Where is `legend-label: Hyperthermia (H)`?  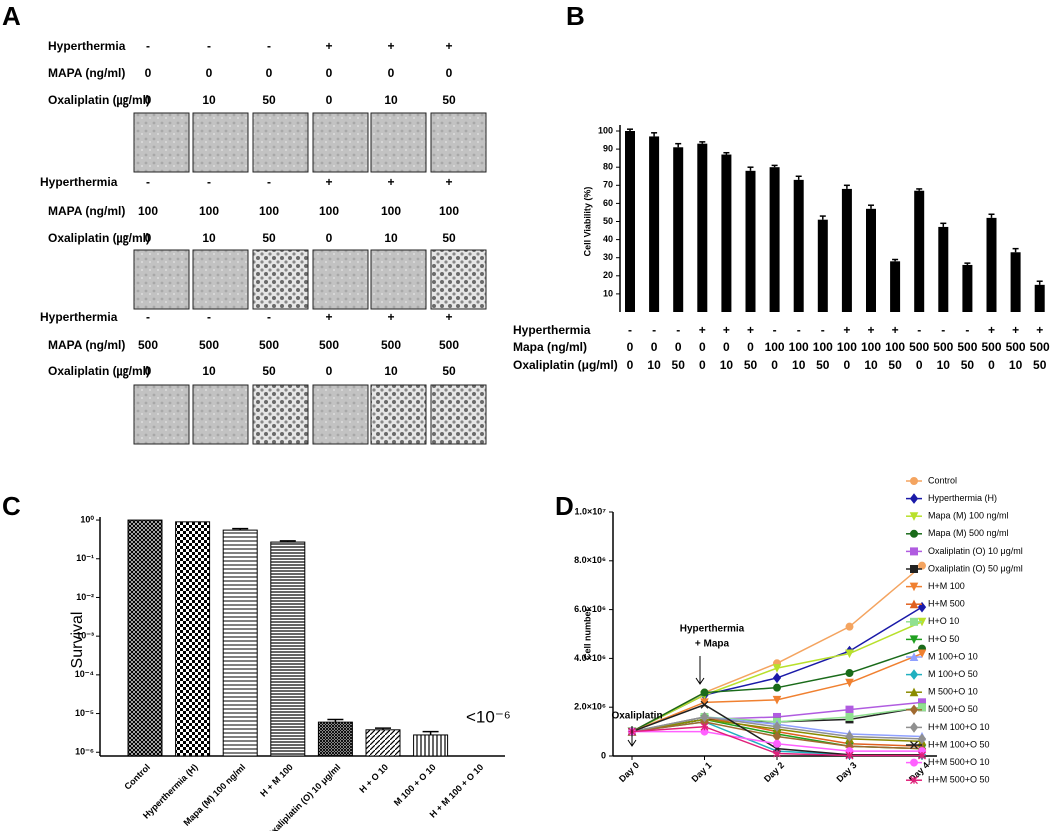 legend-label: Hyperthermia (H) is located at coordinates (962, 498).